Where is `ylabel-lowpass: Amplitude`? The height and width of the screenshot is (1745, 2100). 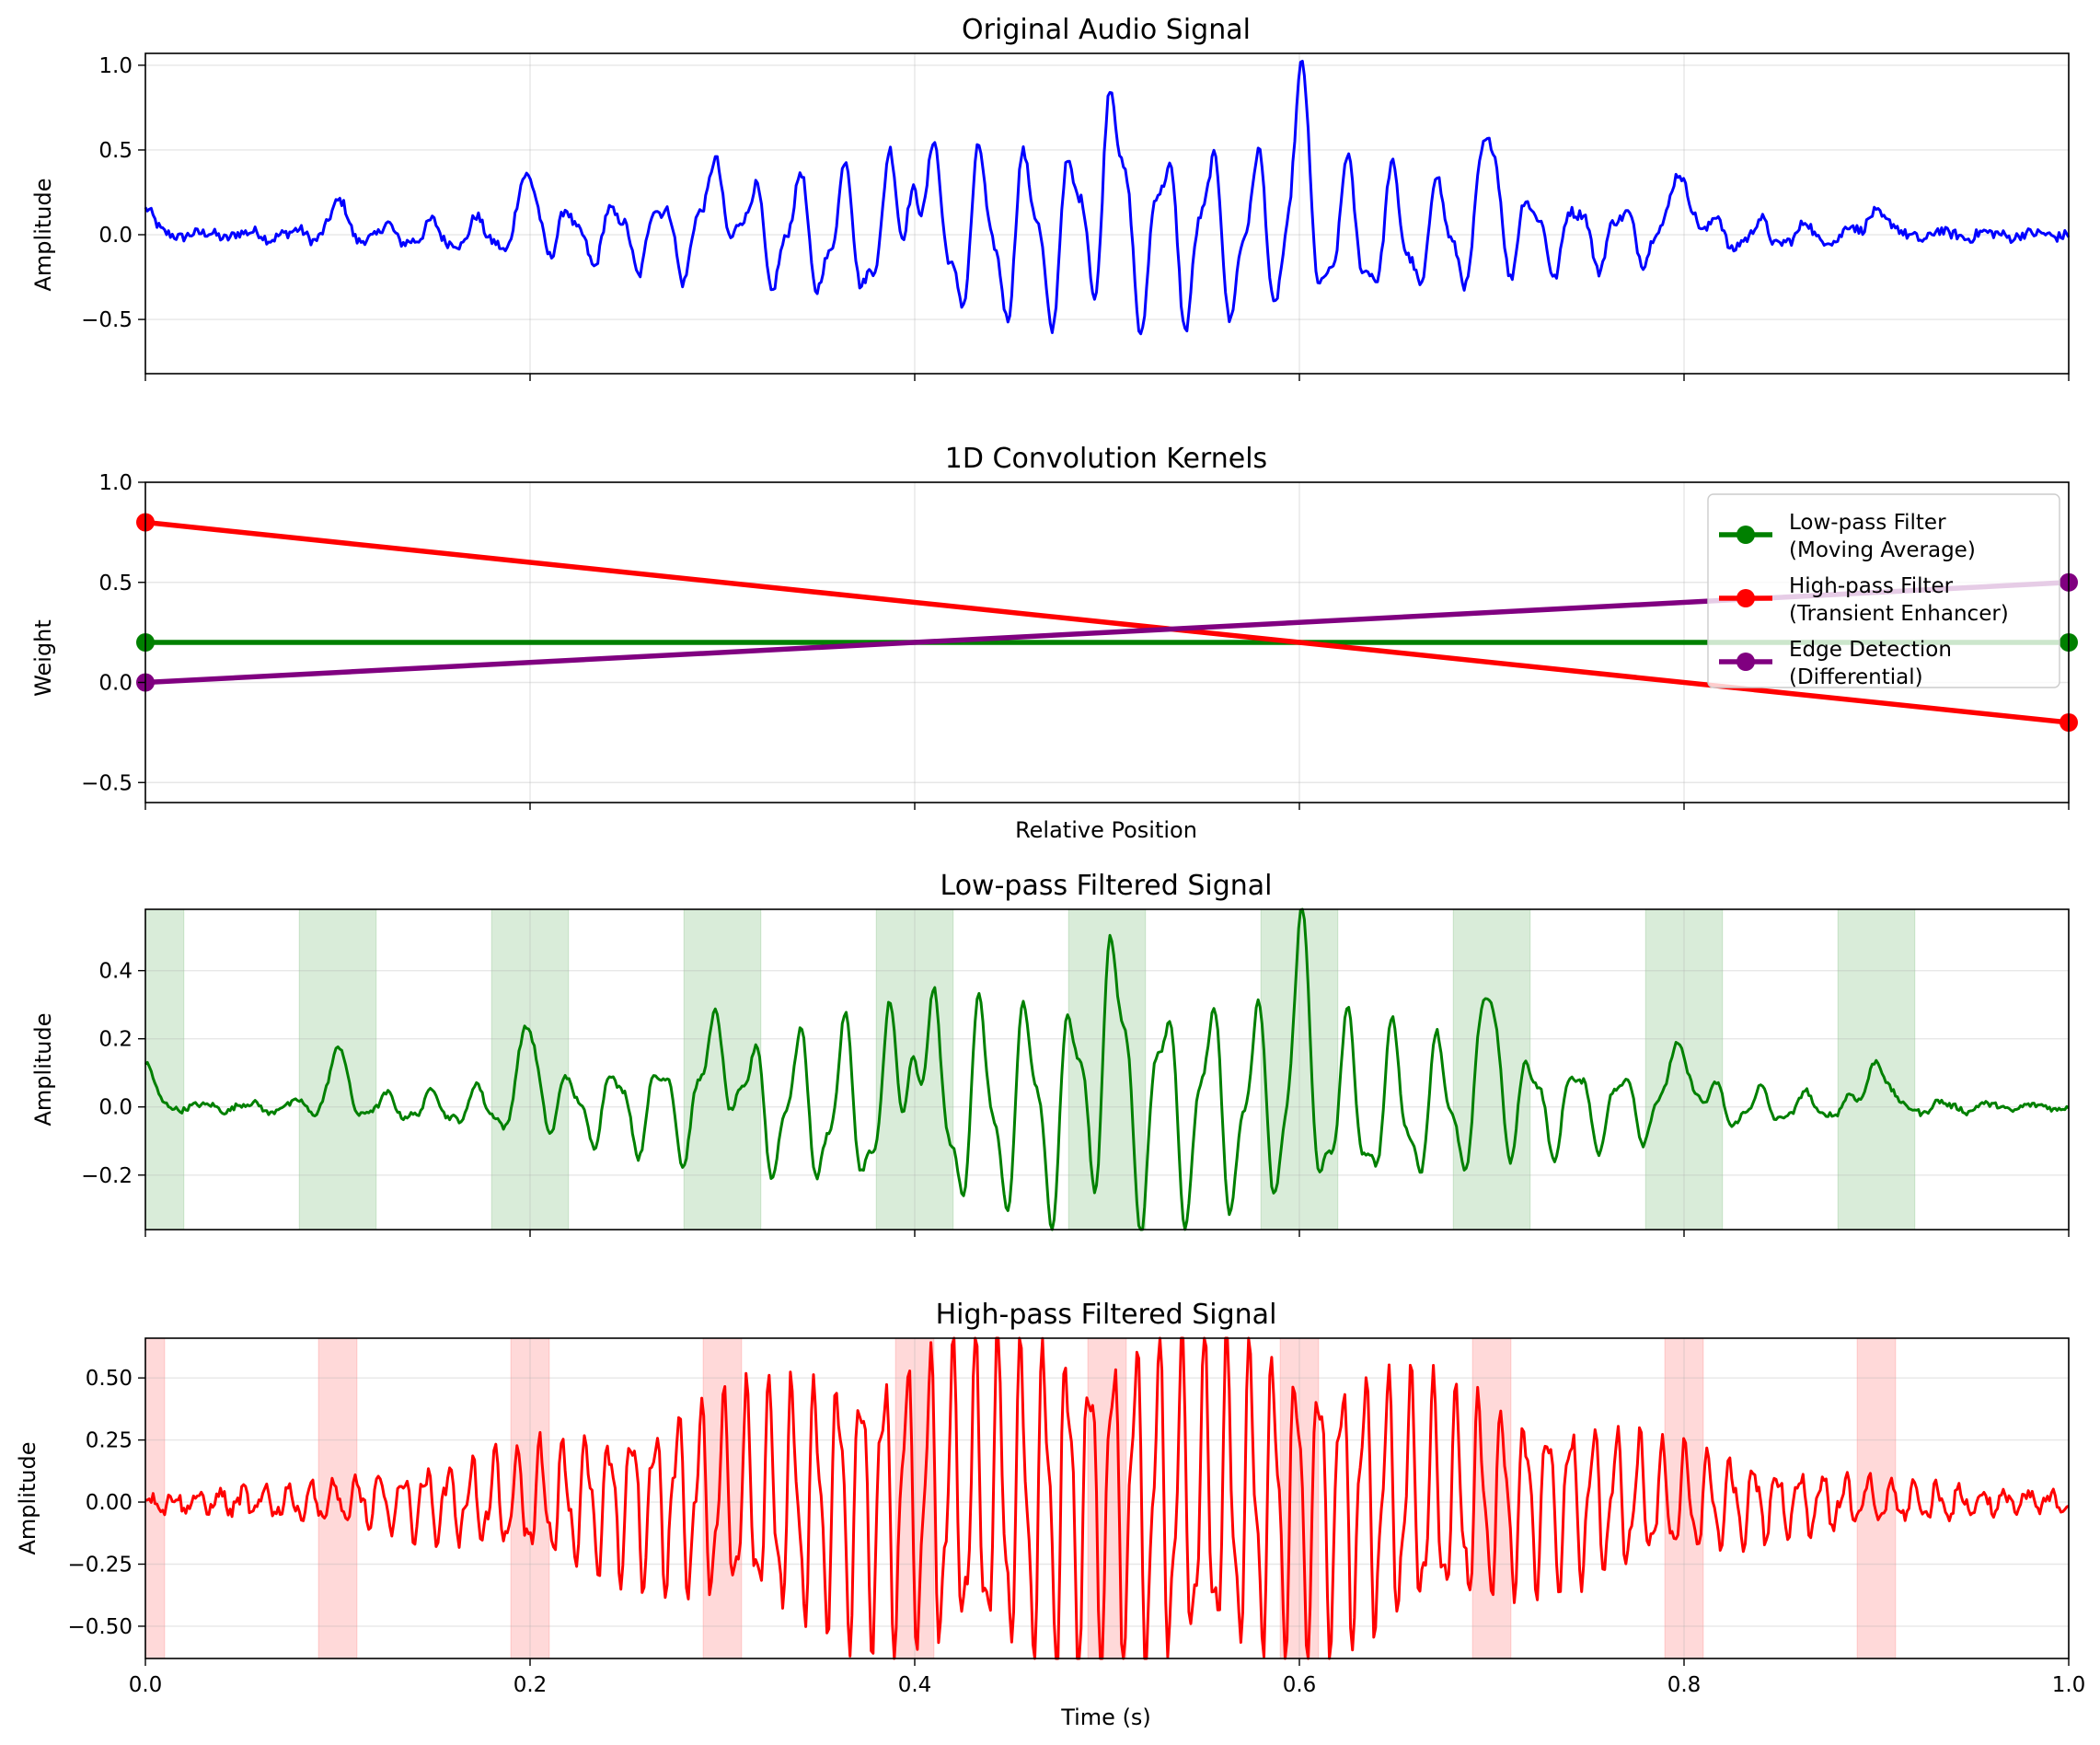
ylabel-lowpass: Amplitude is located at coordinates (43, 1070).